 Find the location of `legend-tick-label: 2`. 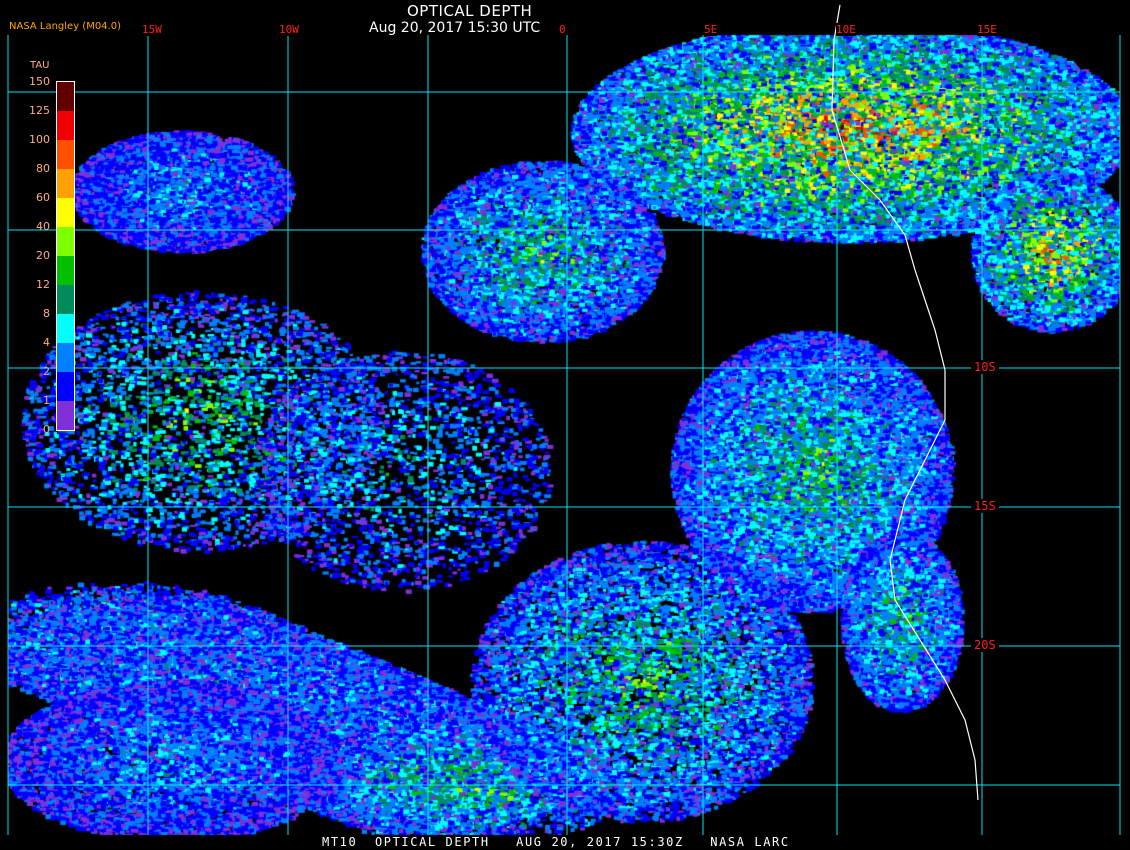

legend-tick-label: 2 is located at coordinates (46, 371).